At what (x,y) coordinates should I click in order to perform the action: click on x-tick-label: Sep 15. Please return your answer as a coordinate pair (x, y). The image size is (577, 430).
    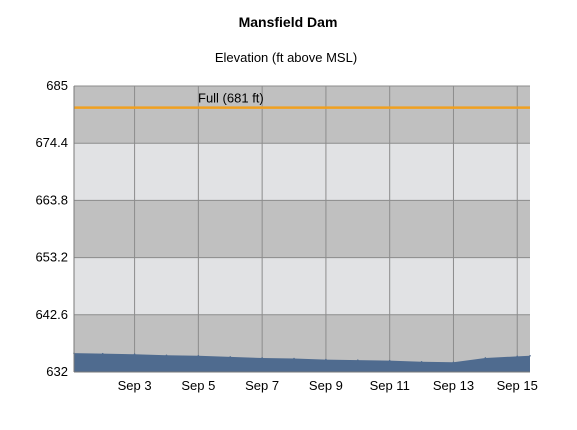
    Looking at the image, I should click on (517, 385).